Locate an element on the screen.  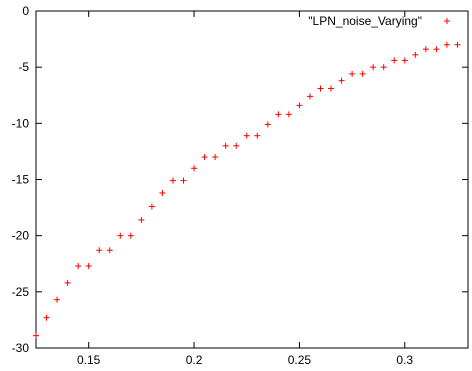
legend-label: "LPN_noise_Varying" is located at coordinates (365, 21).